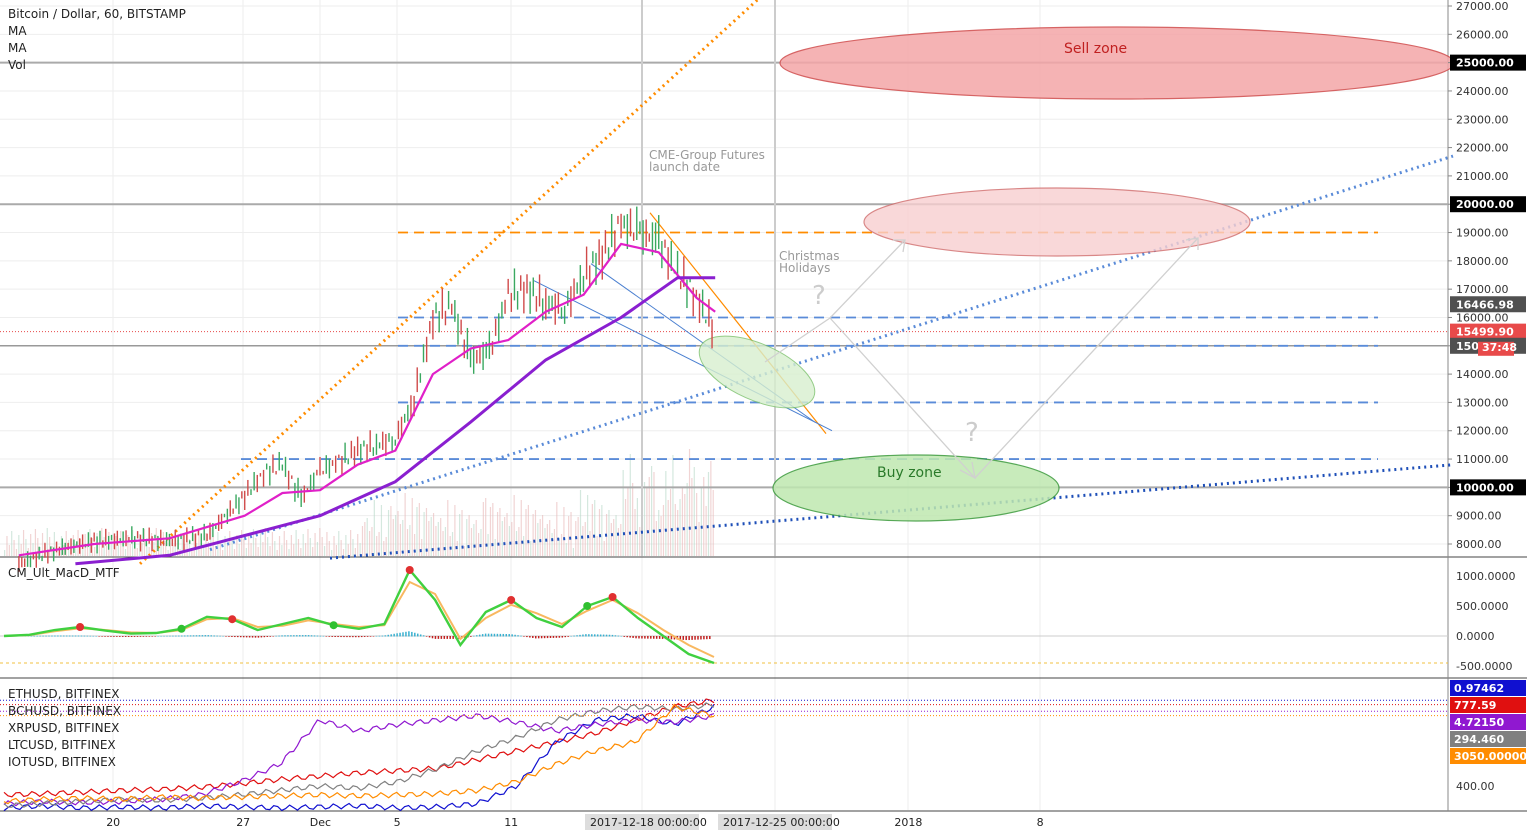 This screenshot has height=831, width=1527. I want to click on macd-title: CM_Ult_MacD_MTF, so click(64, 573).